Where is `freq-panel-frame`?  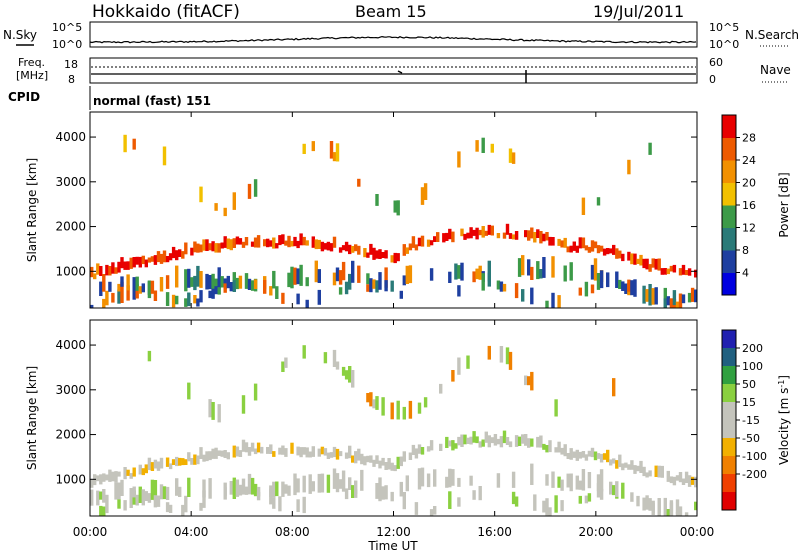
freq-panel-frame is located at coordinates (393, 70).